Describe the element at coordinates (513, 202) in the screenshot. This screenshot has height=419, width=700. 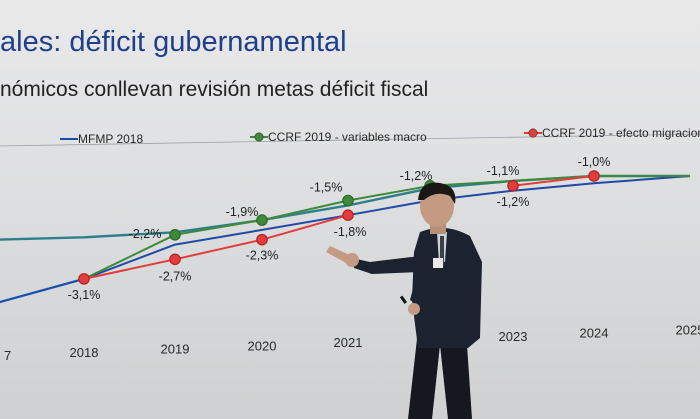
I see `data-label-2023-ccrf-2019-efecto-migracion: -1,2%` at that location.